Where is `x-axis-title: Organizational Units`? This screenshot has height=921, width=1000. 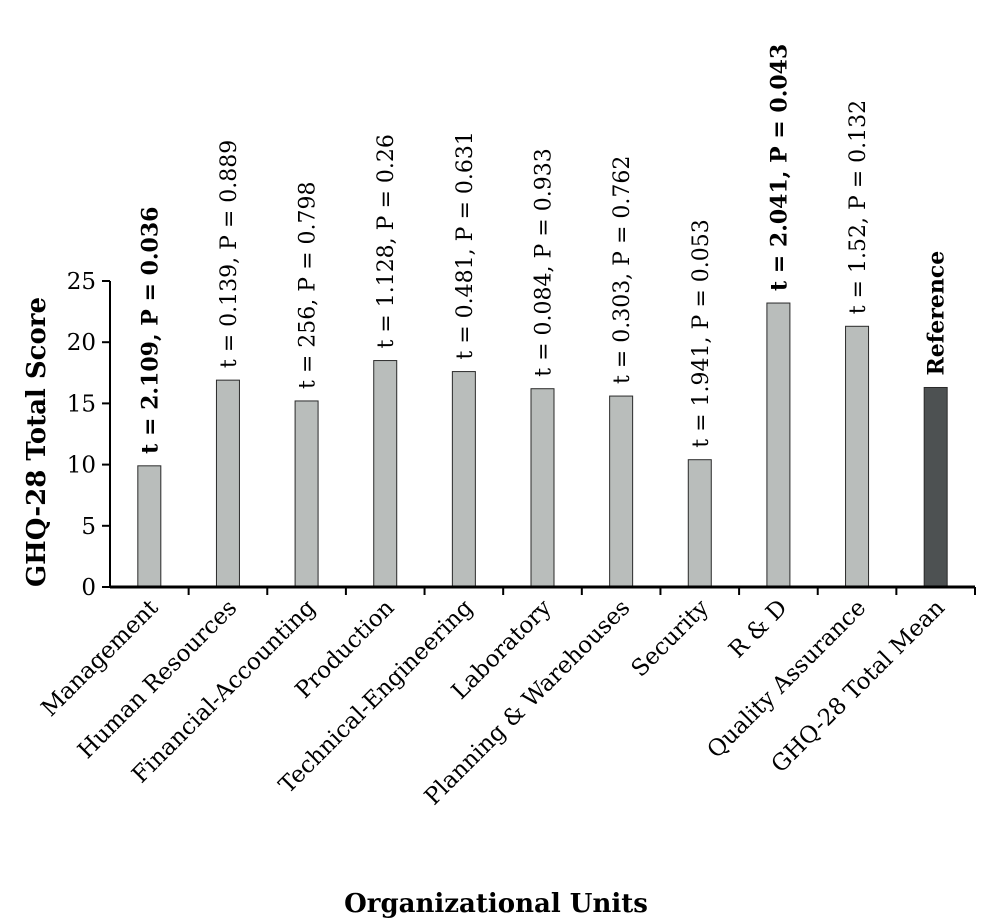 x-axis-title: Organizational Units is located at coordinates (496, 904).